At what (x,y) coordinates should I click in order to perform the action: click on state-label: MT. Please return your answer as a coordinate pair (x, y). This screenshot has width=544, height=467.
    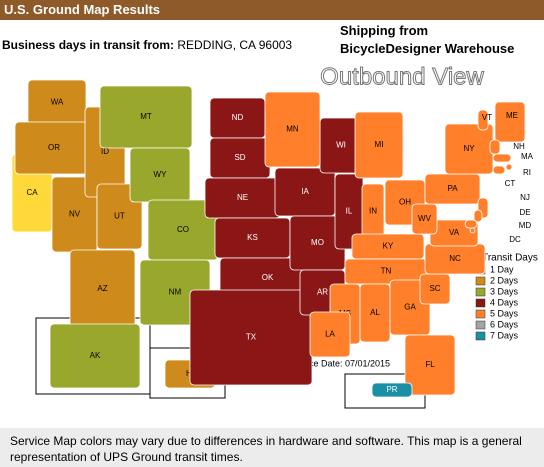
    Looking at the image, I should click on (146, 116).